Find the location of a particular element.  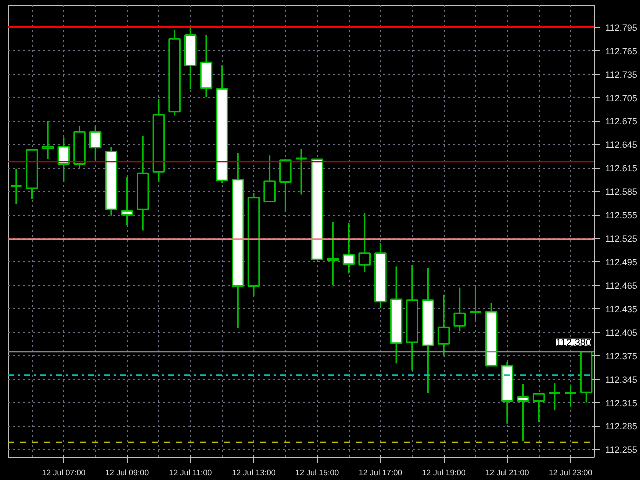

x-tick-label: 12 Jul 17:00 is located at coordinates (381, 473).